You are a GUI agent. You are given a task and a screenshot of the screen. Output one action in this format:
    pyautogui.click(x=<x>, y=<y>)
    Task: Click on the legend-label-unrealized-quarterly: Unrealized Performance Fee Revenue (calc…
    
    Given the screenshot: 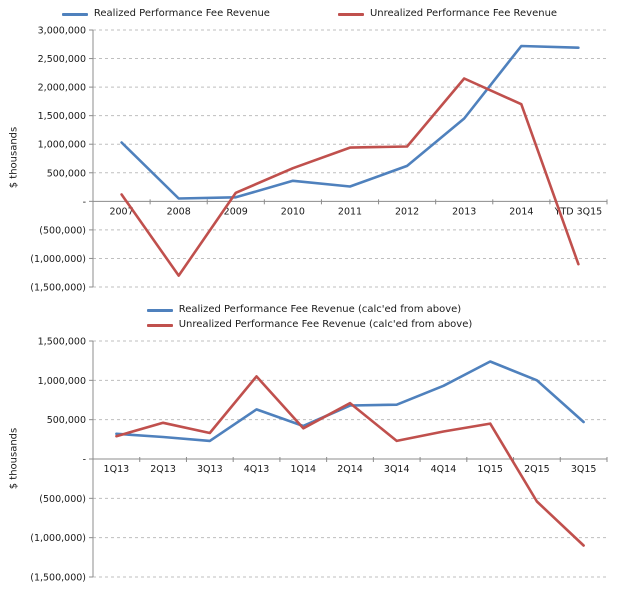 What is the action you would take?
    pyautogui.click(x=325, y=324)
    